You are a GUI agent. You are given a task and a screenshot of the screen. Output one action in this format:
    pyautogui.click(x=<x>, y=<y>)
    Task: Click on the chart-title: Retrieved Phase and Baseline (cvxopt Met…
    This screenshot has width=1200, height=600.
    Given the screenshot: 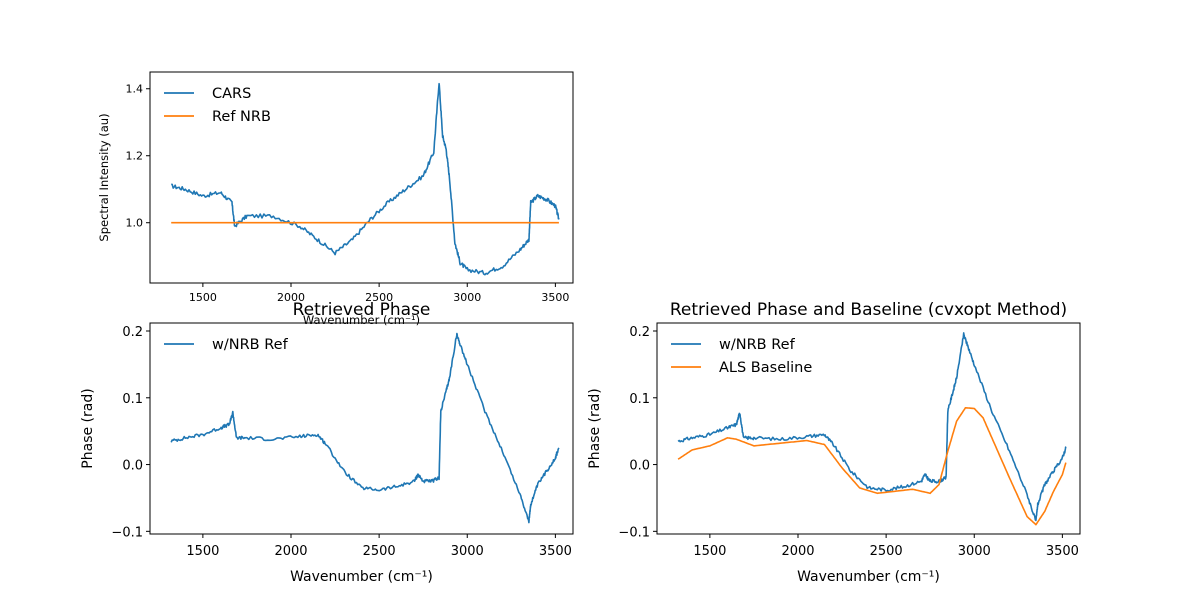 What is the action you would take?
    pyautogui.click(x=868, y=310)
    